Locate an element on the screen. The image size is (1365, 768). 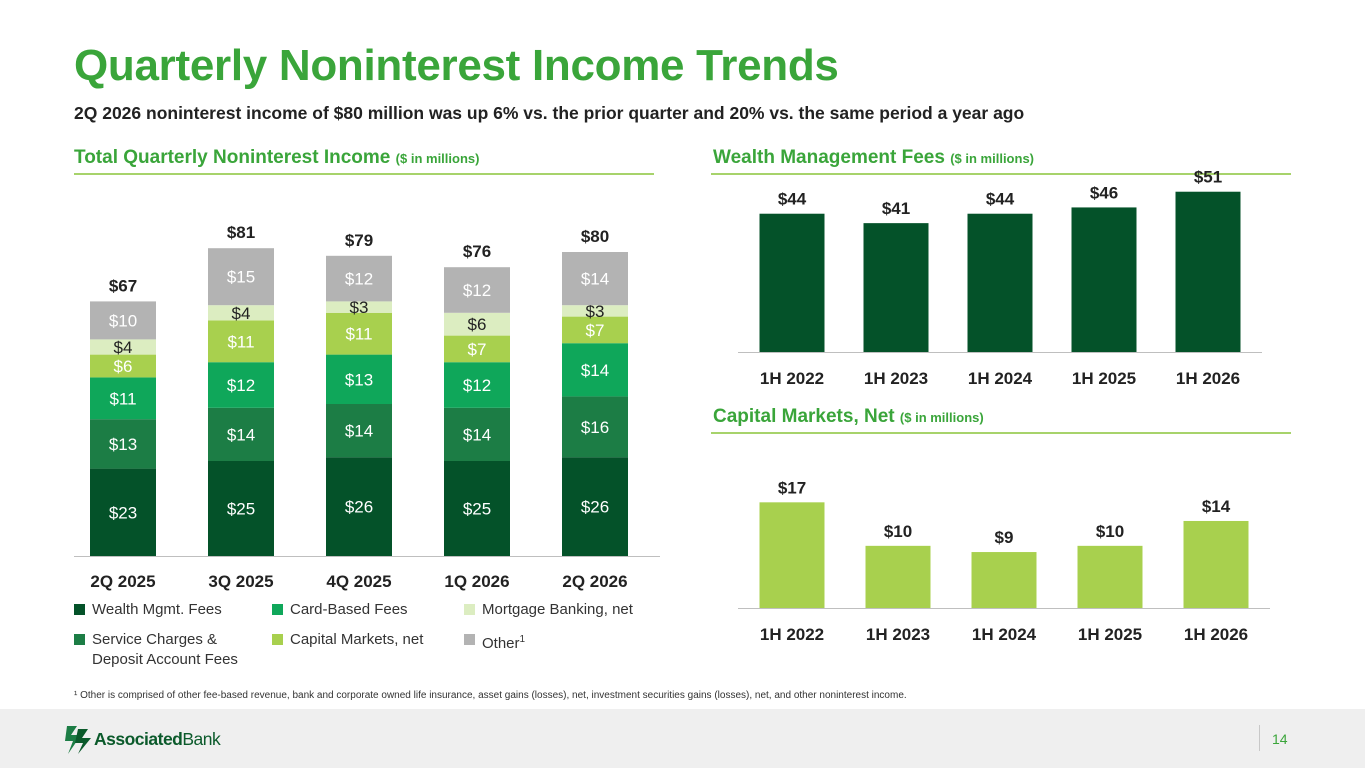
total-label: $81 is located at coordinates (241, 232).